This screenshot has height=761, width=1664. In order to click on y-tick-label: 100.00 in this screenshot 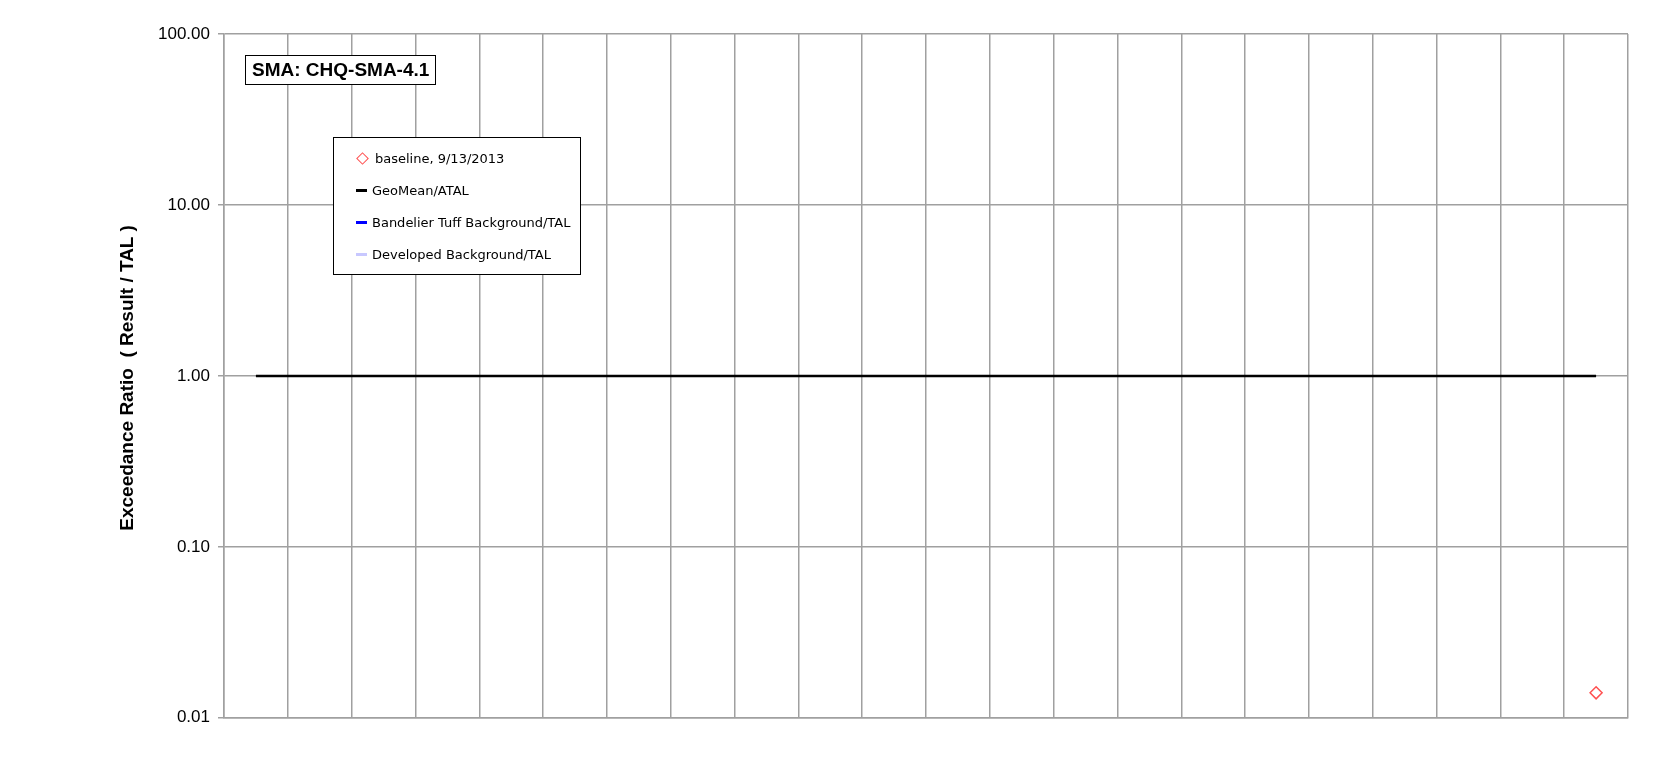, I will do `click(184, 33)`.